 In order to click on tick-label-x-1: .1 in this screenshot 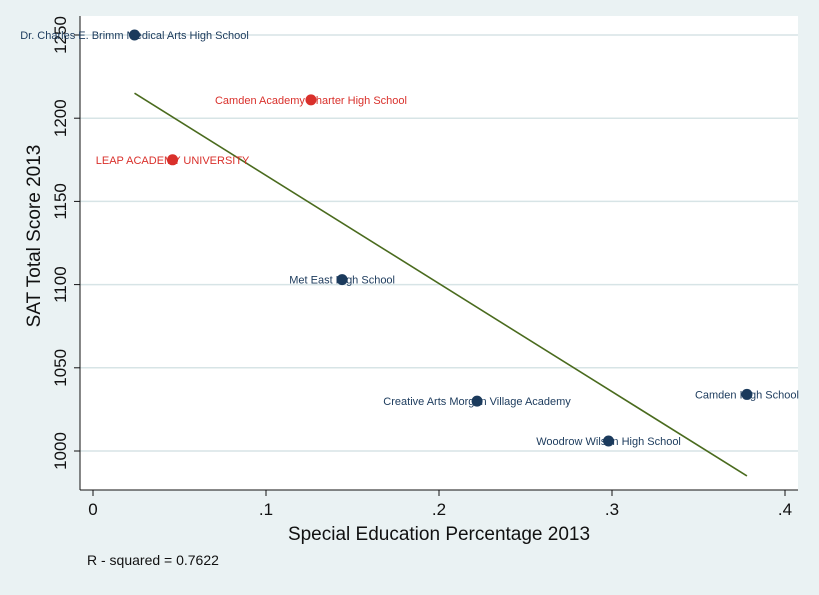, I will do `click(266, 509)`.